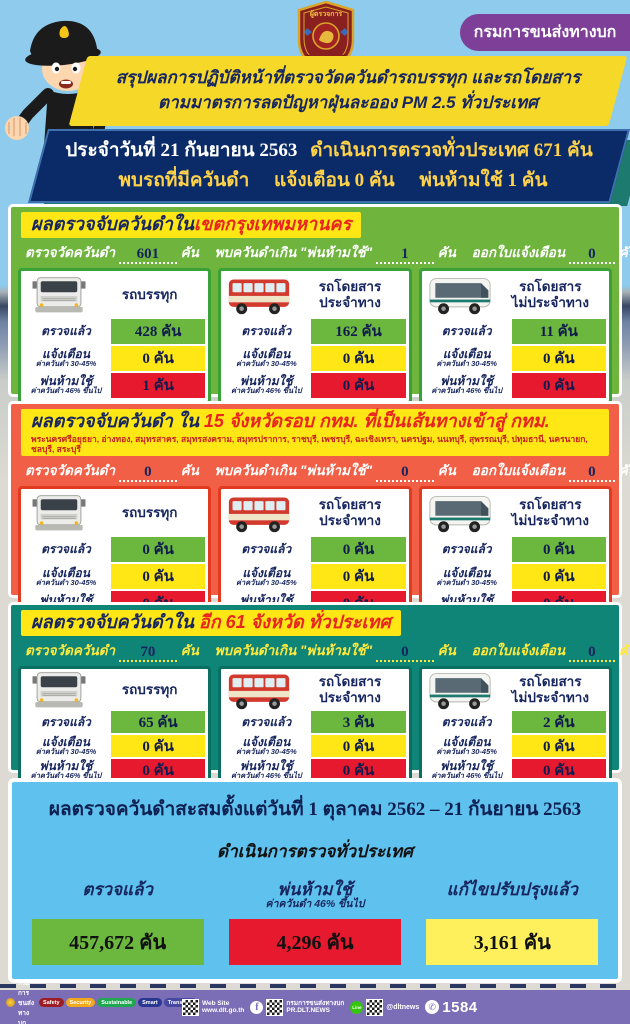 This screenshot has height=1024, width=630. What do you see at coordinates (512, 942) in the screenshot?
I see `cumulative-stat-value: 3,161 คัน` at bounding box center [512, 942].